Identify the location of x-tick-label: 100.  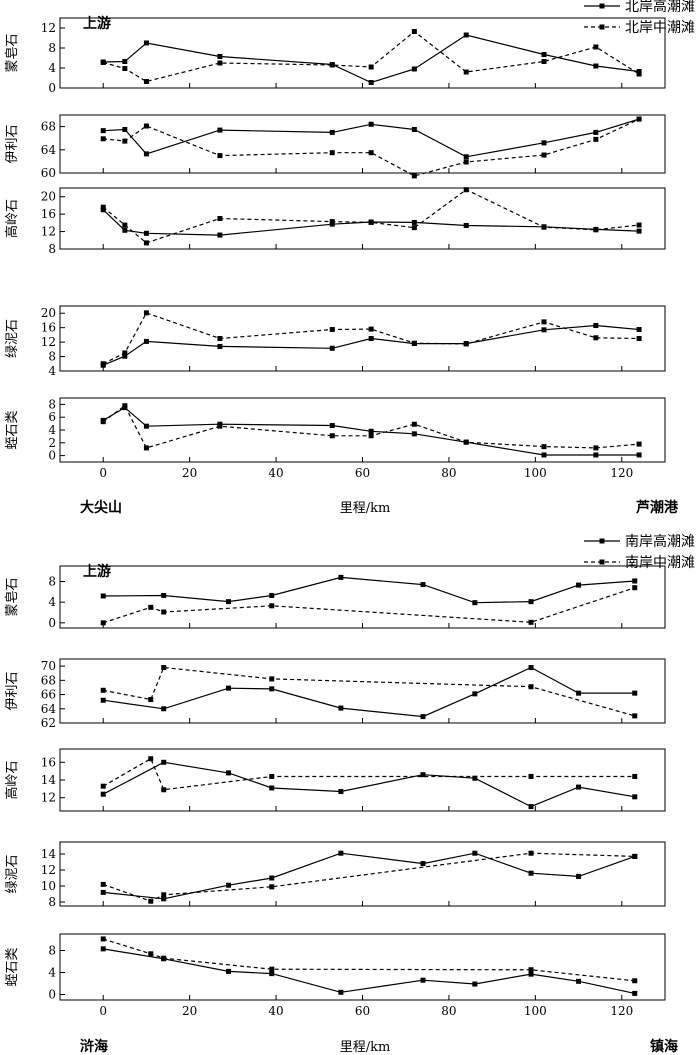
(535, 473).